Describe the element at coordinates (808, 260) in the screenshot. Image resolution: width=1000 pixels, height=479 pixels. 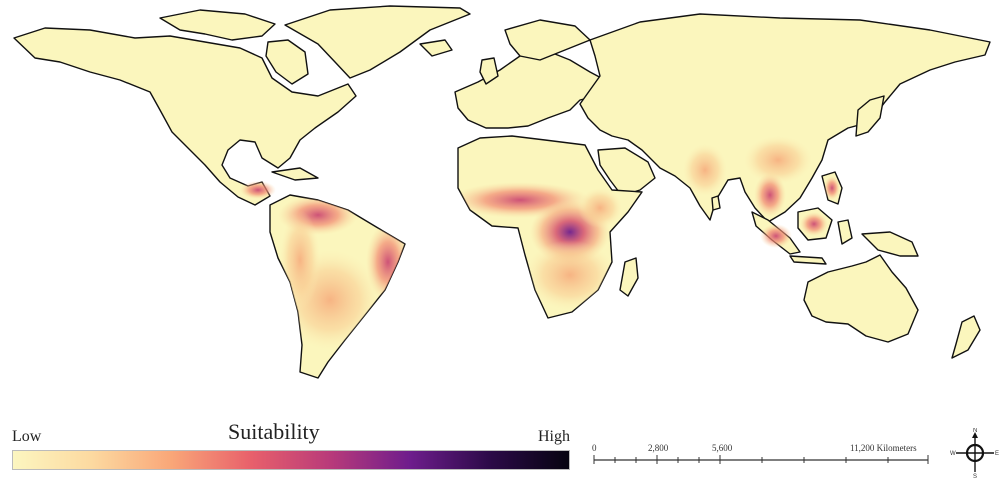
I see `java` at that location.